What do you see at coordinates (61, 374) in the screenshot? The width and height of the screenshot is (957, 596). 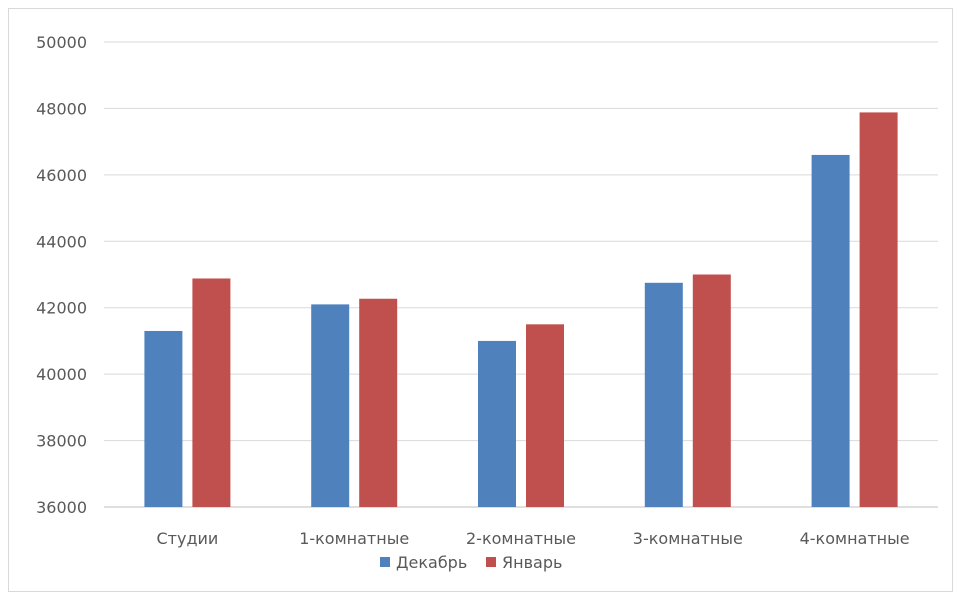 I see `y-tick-label: 40000` at bounding box center [61, 374].